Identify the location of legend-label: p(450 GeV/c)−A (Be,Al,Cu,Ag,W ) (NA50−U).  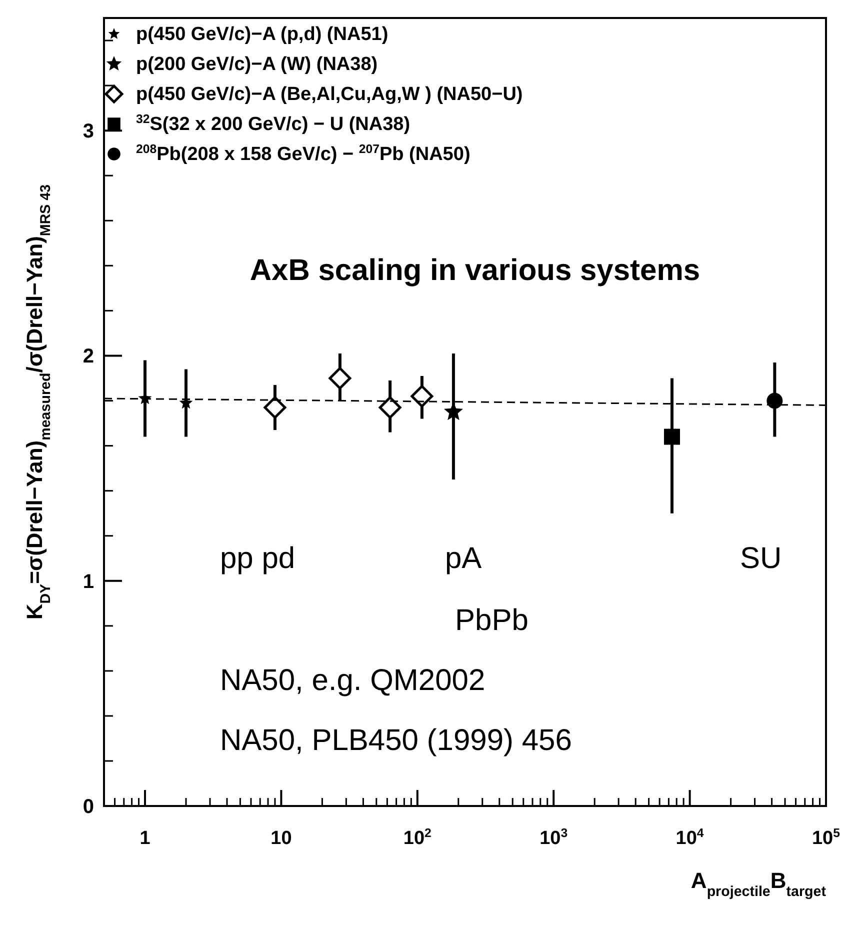
(329, 94).